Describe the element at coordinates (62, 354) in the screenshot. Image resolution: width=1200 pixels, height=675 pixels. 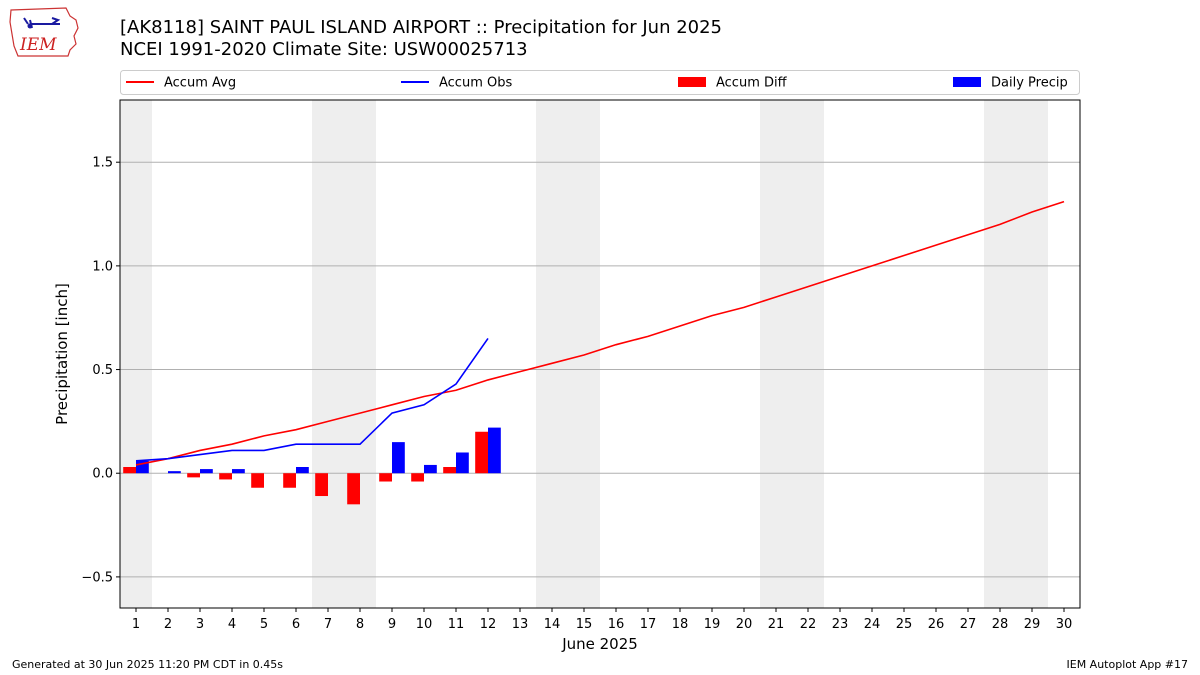
I see `y-axis-label: Precipitation [inch]` at that location.